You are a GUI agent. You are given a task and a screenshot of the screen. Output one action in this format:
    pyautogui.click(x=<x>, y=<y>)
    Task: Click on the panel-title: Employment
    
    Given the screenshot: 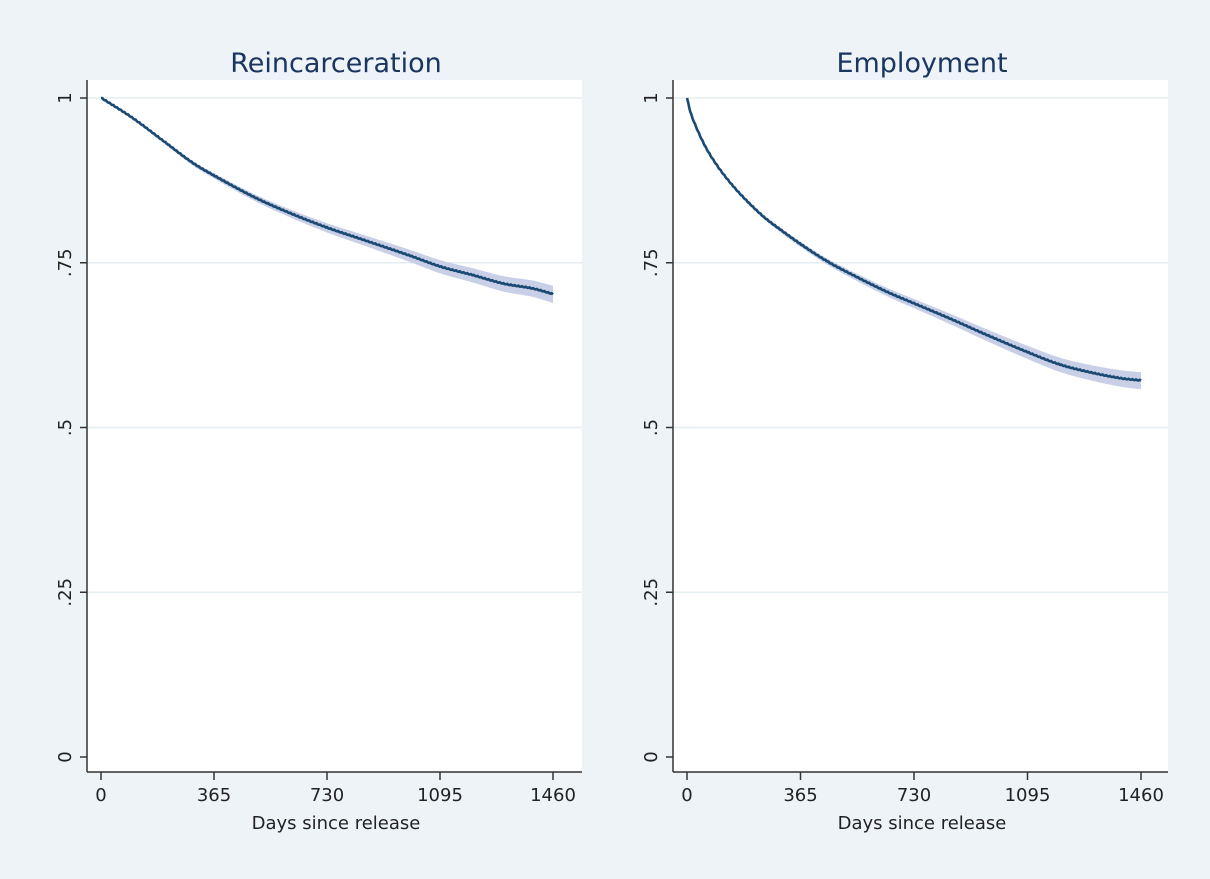 What is the action you would take?
    pyautogui.click(x=921, y=63)
    